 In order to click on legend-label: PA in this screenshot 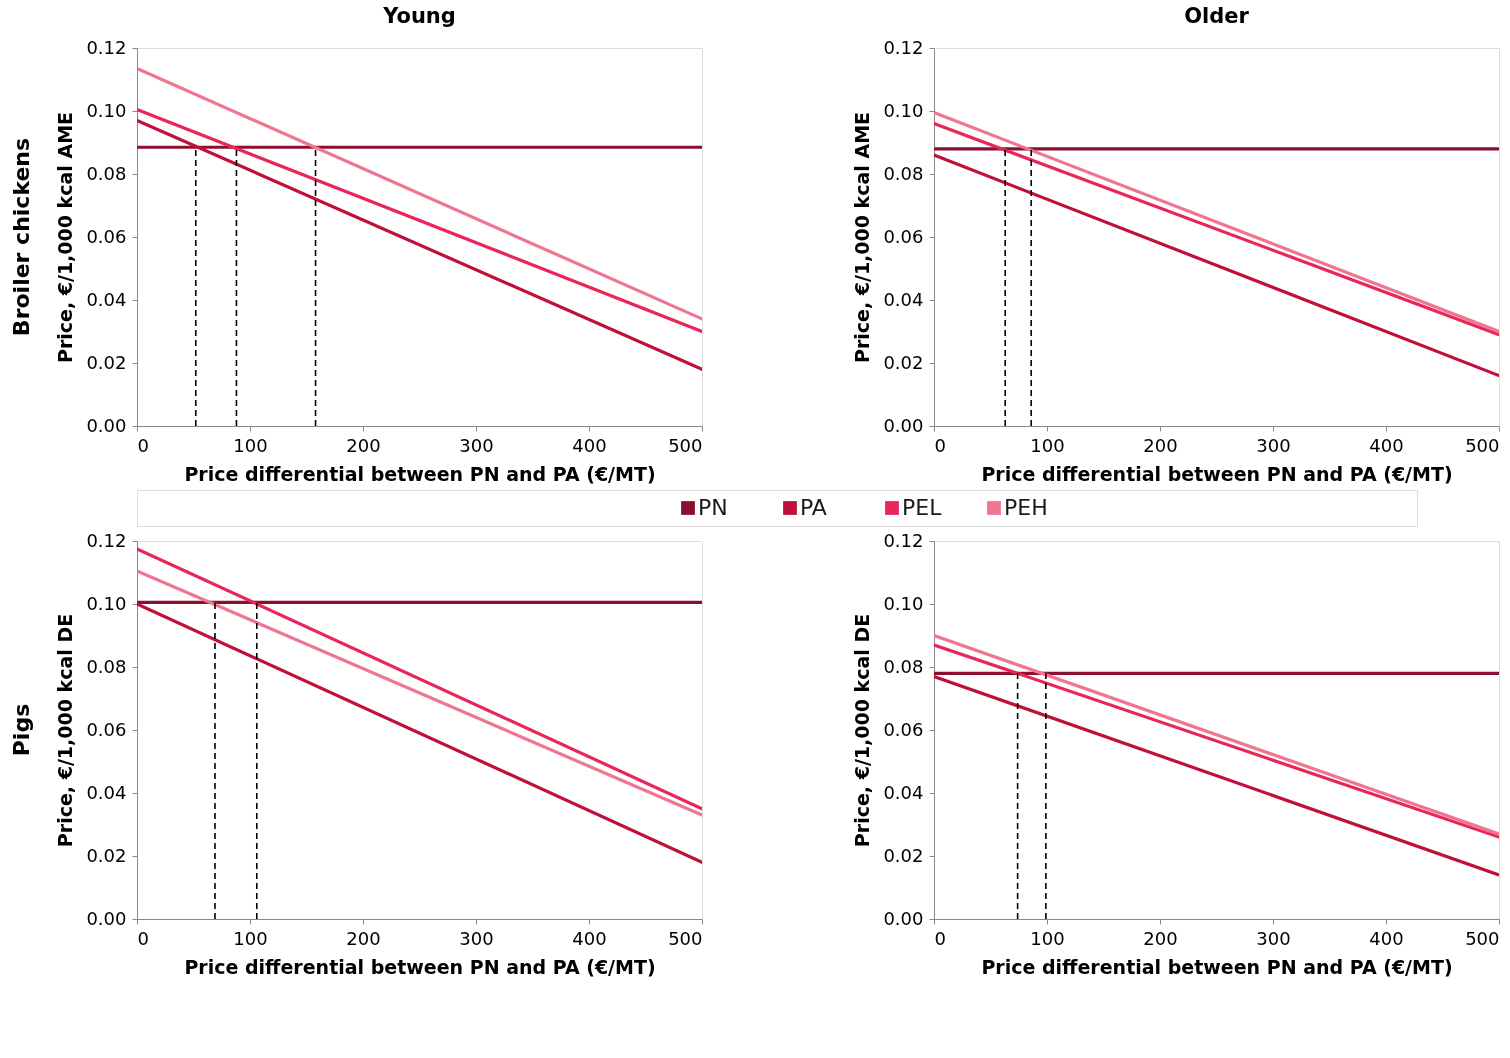, I will do `click(813, 507)`.